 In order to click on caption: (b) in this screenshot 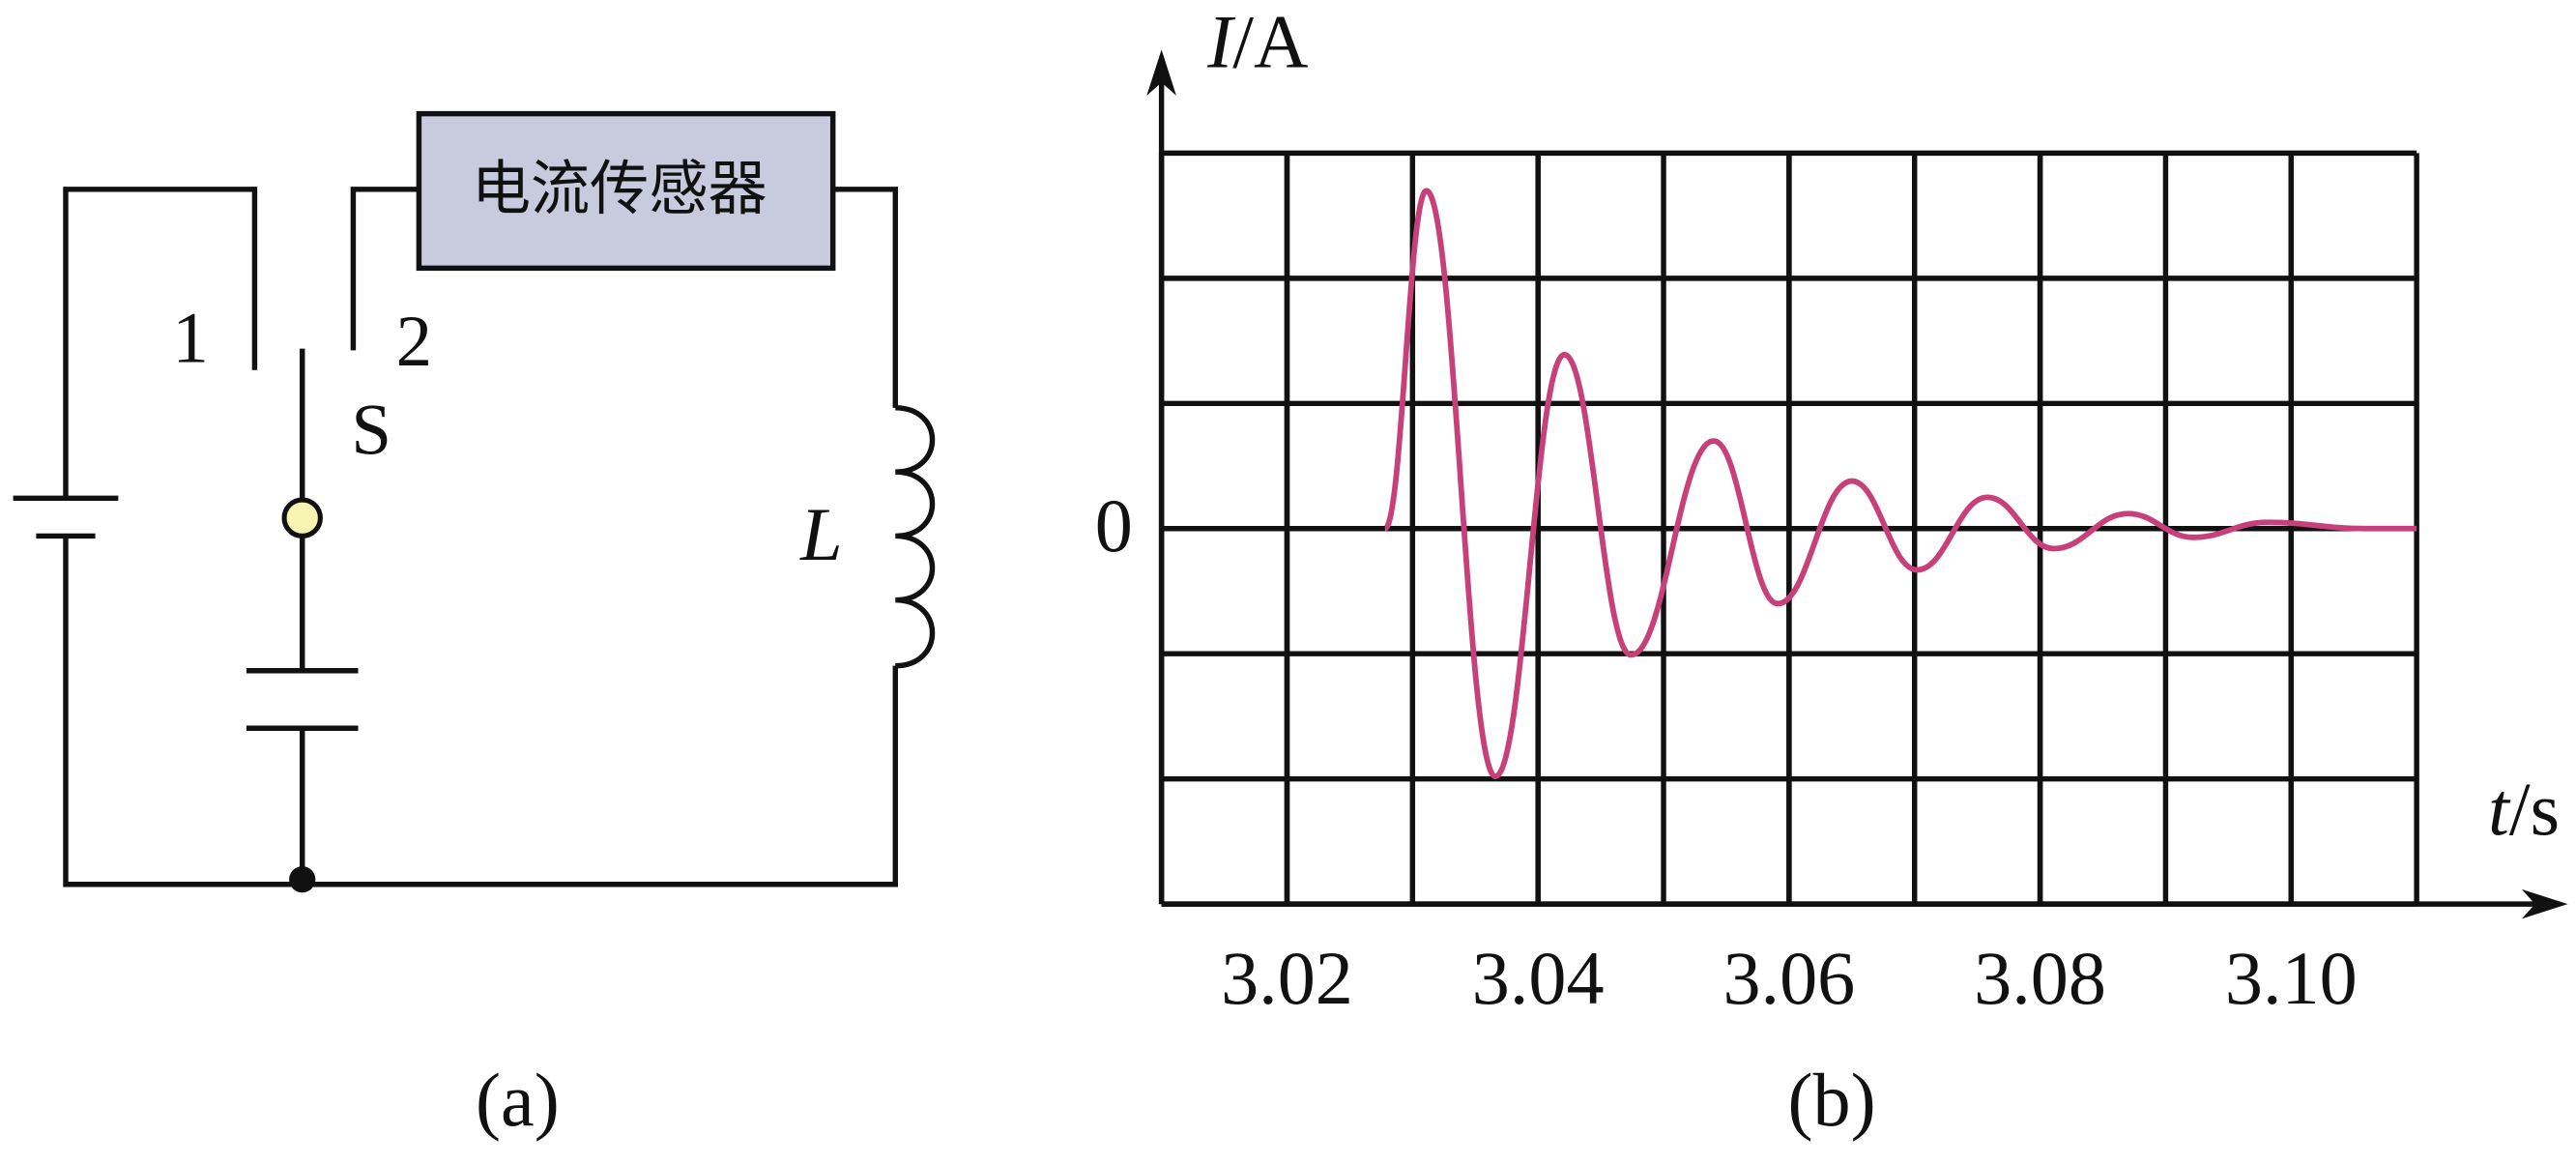, I will do `click(1831, 1100)`.